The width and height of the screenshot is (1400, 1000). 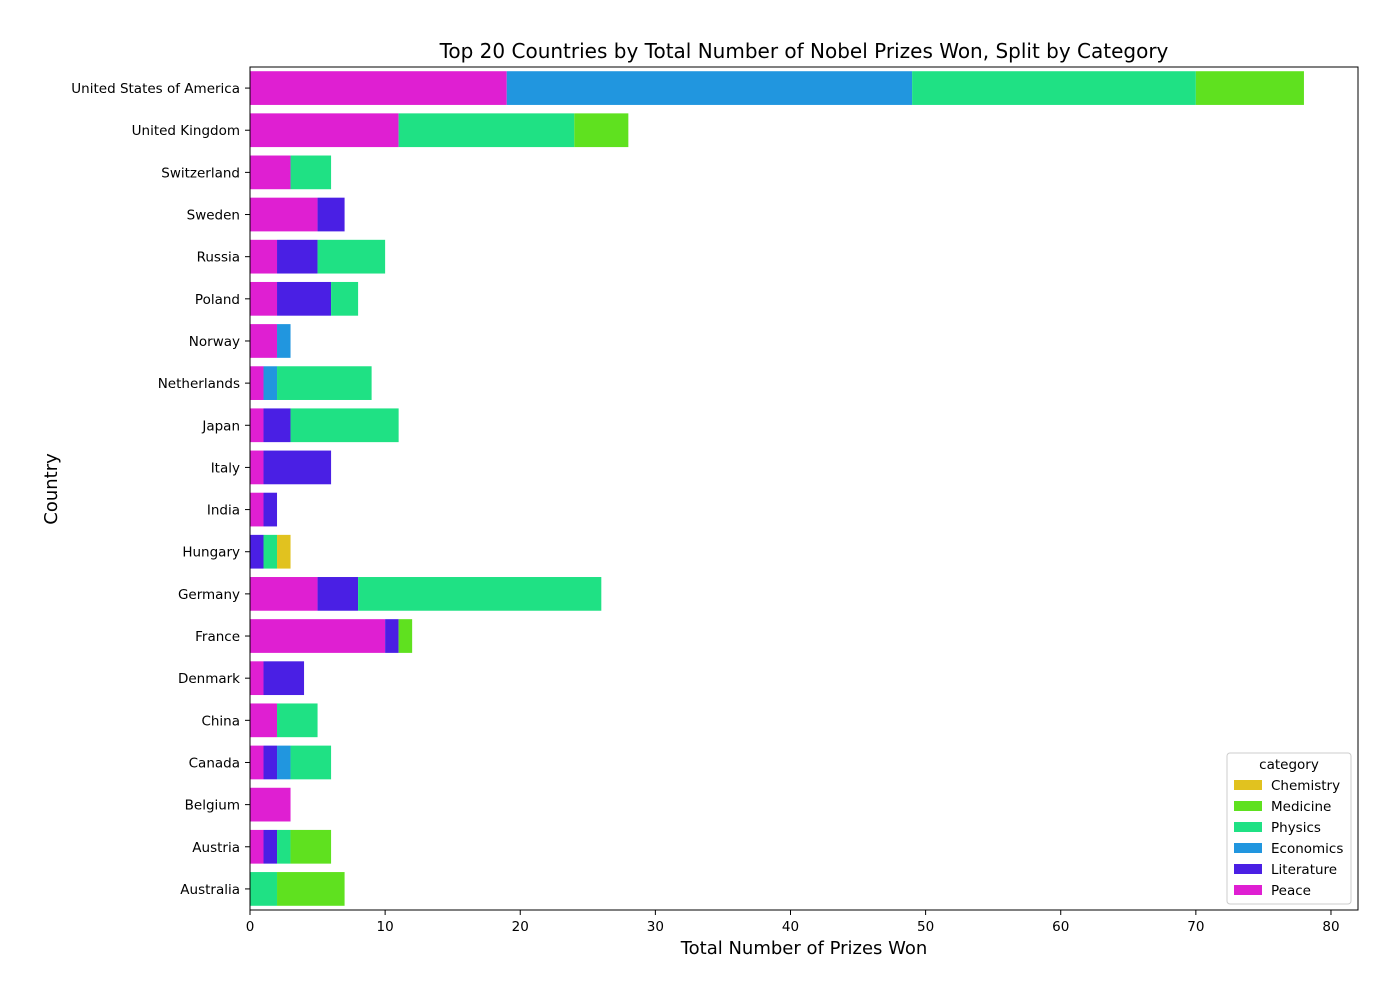 What do you see at coordinates (220, 426) in the screenshot?
I see `y-tick-label: Japan` at bounding box center [220, 426].